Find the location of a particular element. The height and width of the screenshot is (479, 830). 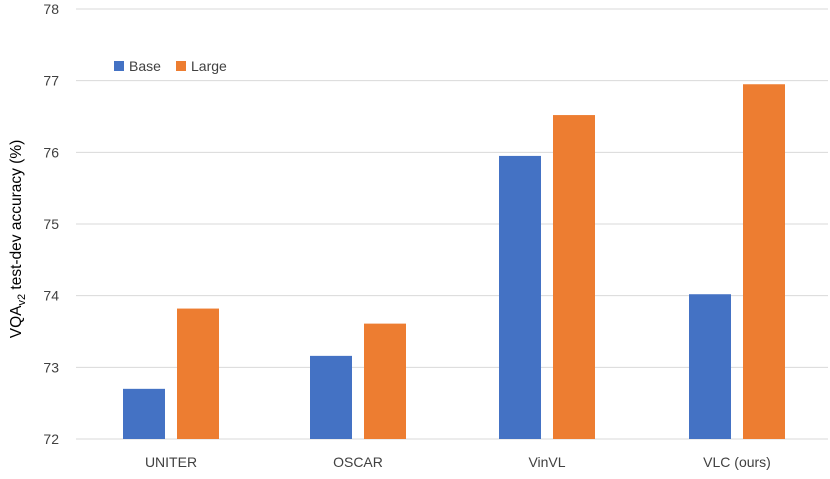

legend-label-large: Large is located at coordinates (209, 66).